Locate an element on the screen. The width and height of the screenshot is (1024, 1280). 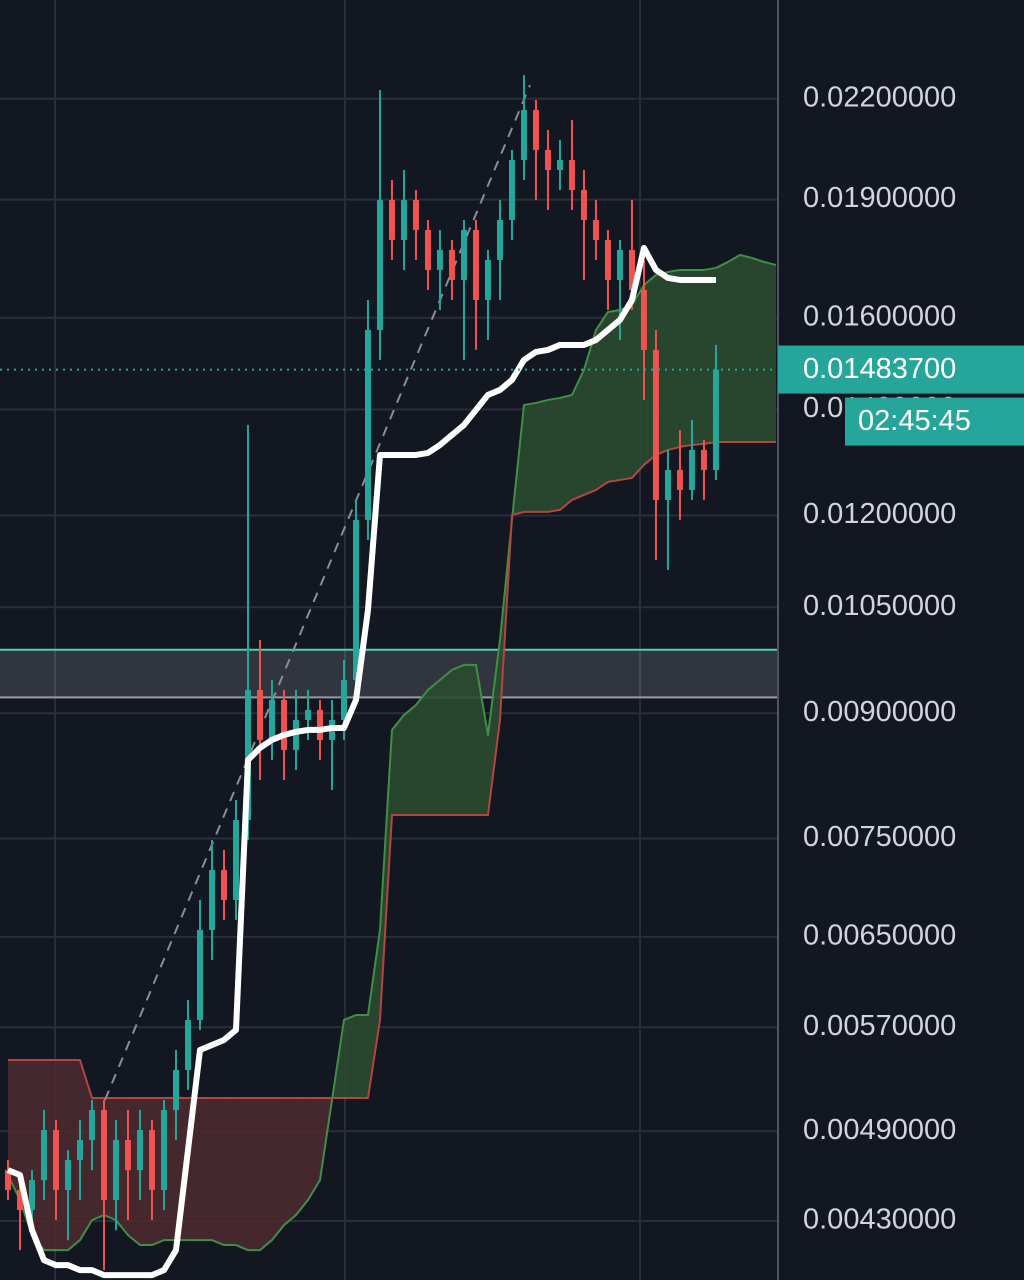
y-tick-label: 0.01600000 is located at coordinates (879, 316).